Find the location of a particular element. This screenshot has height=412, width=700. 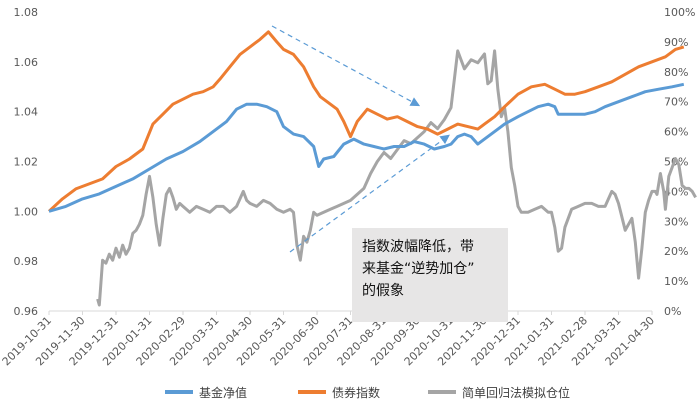

left-axis-ticks: 0.96 0.98 1.00 1.02 1.04 1.06 1.08 is located at coordinates (26, 162).